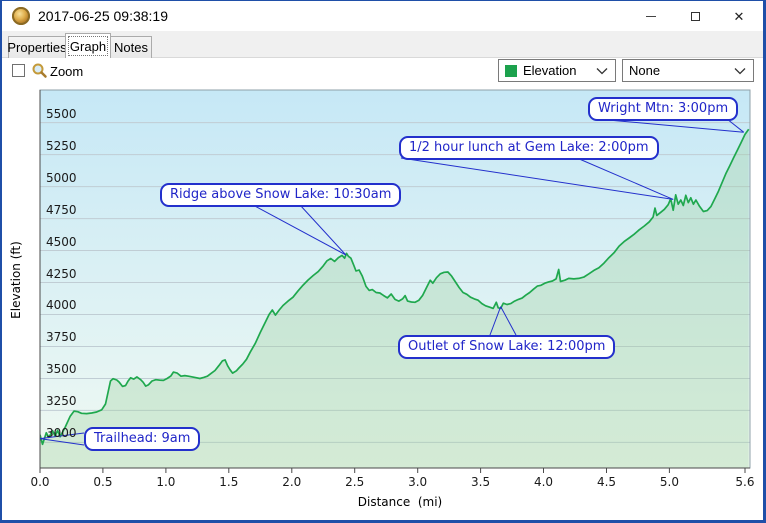 The width and height of the screenshot is (766, 523). Describe the element at coordinates (61, 145) in the screenshot. I see `y-tick-label: 5250` at that location.